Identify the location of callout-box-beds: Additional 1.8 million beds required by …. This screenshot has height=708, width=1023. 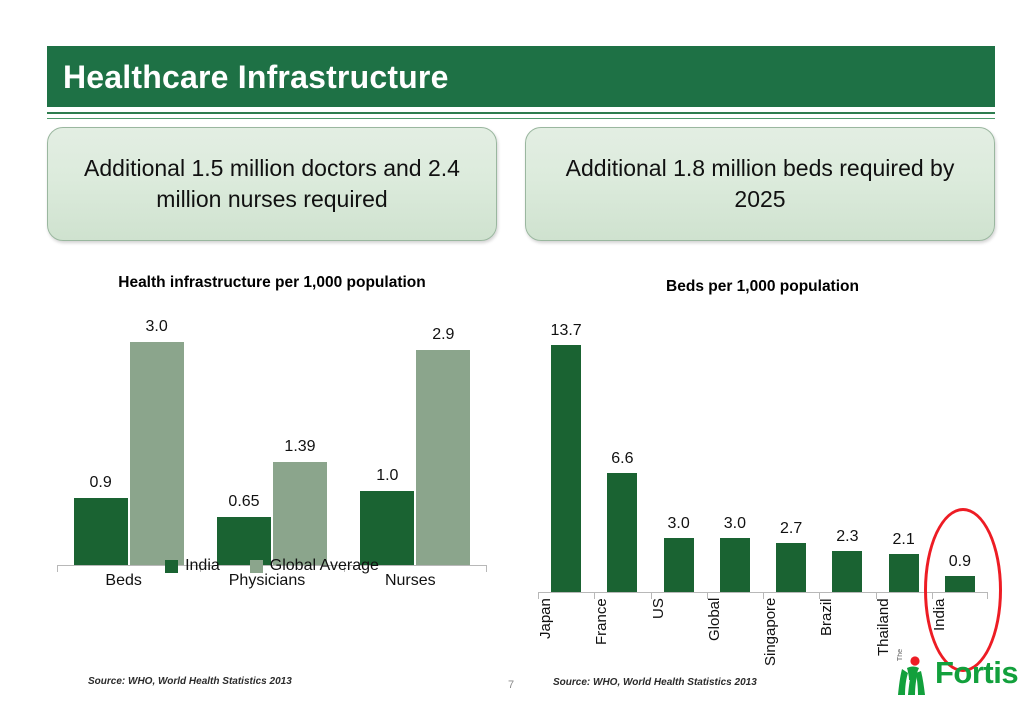
(760, 184).